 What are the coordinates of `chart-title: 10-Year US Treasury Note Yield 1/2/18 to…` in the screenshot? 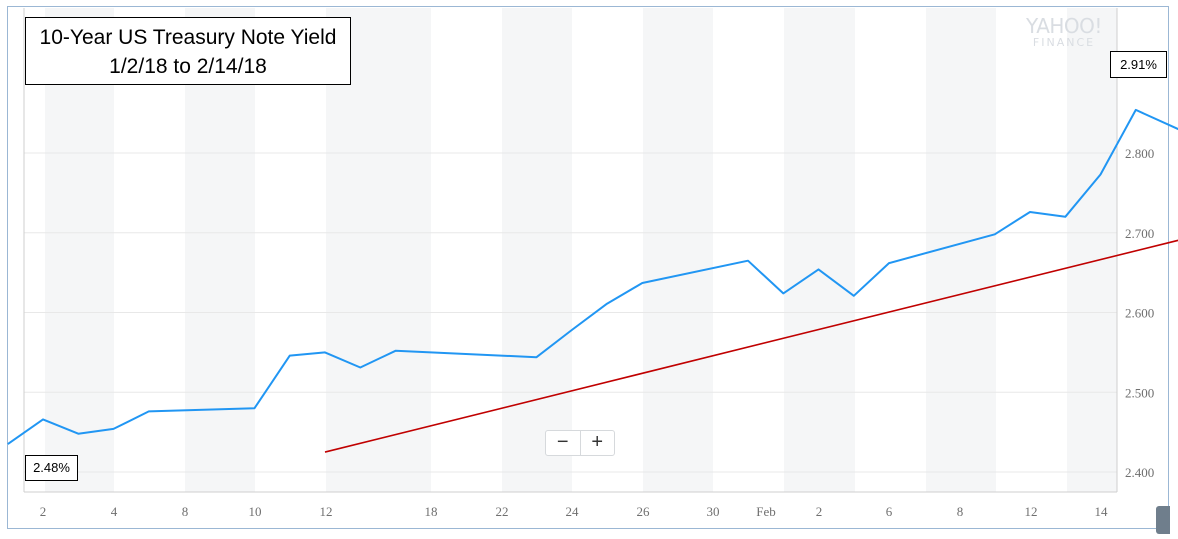 It's located at (188, 51).